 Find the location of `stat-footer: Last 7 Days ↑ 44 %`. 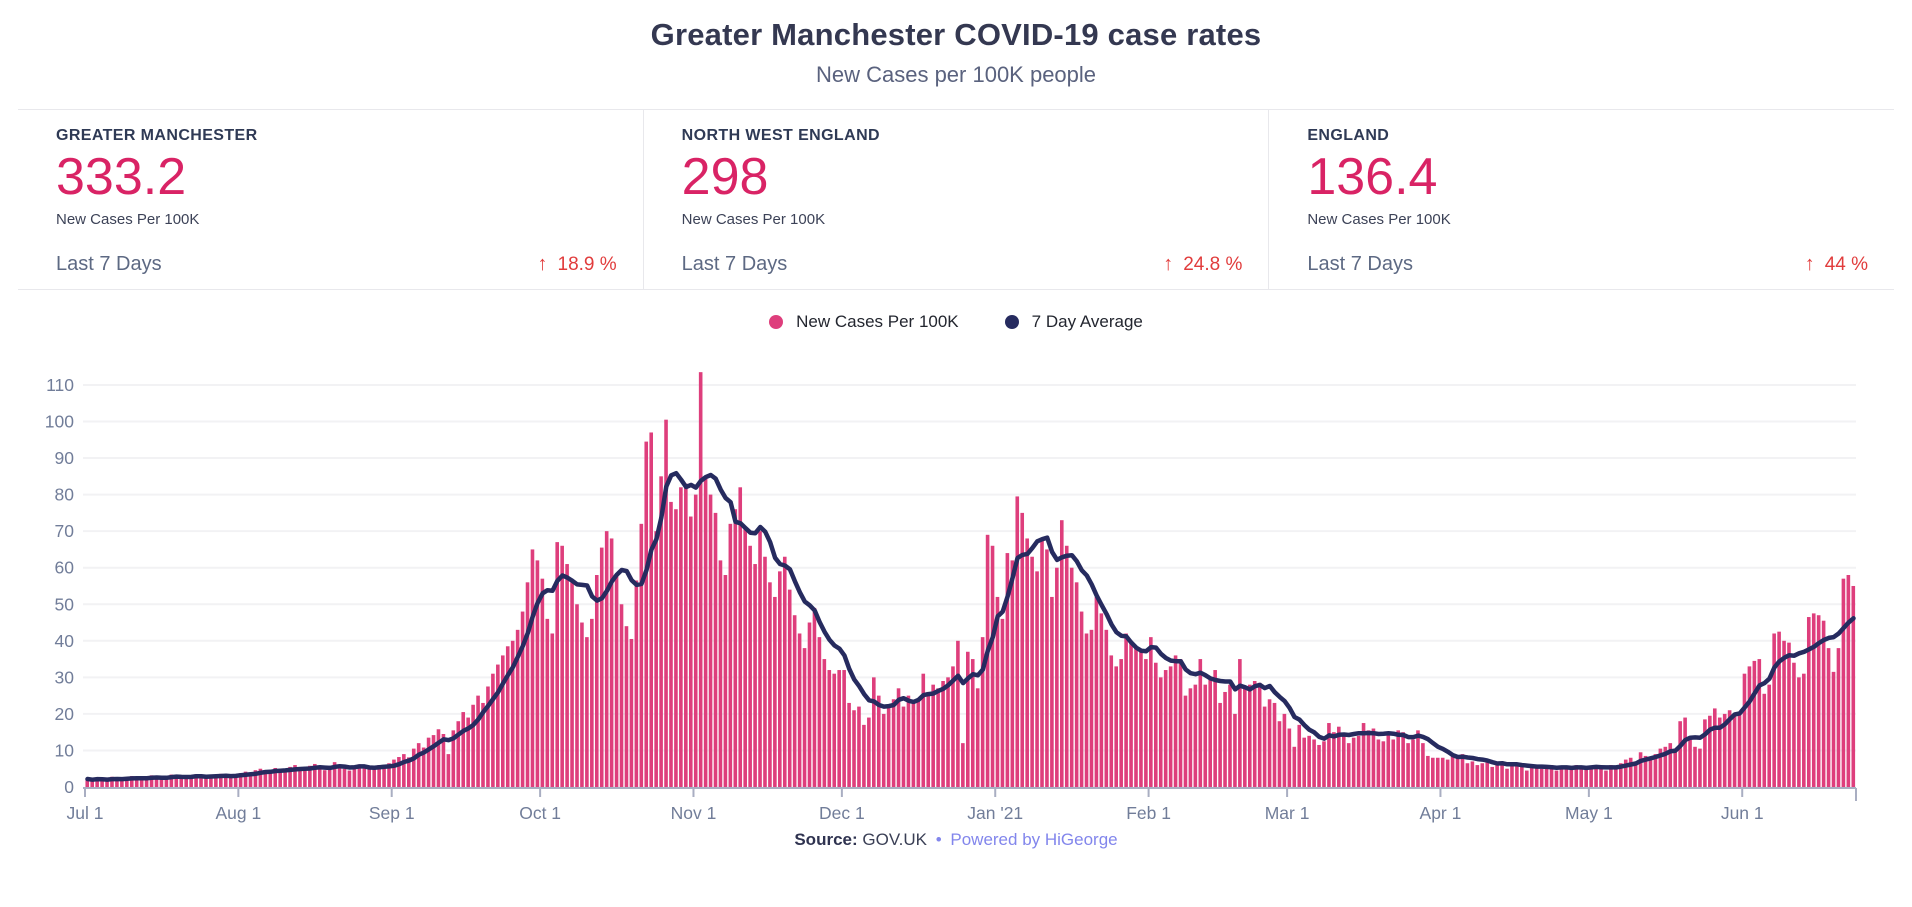

stat-footer: Last 7 Days ↑ 44 % is located at coordinates (1587, 264).